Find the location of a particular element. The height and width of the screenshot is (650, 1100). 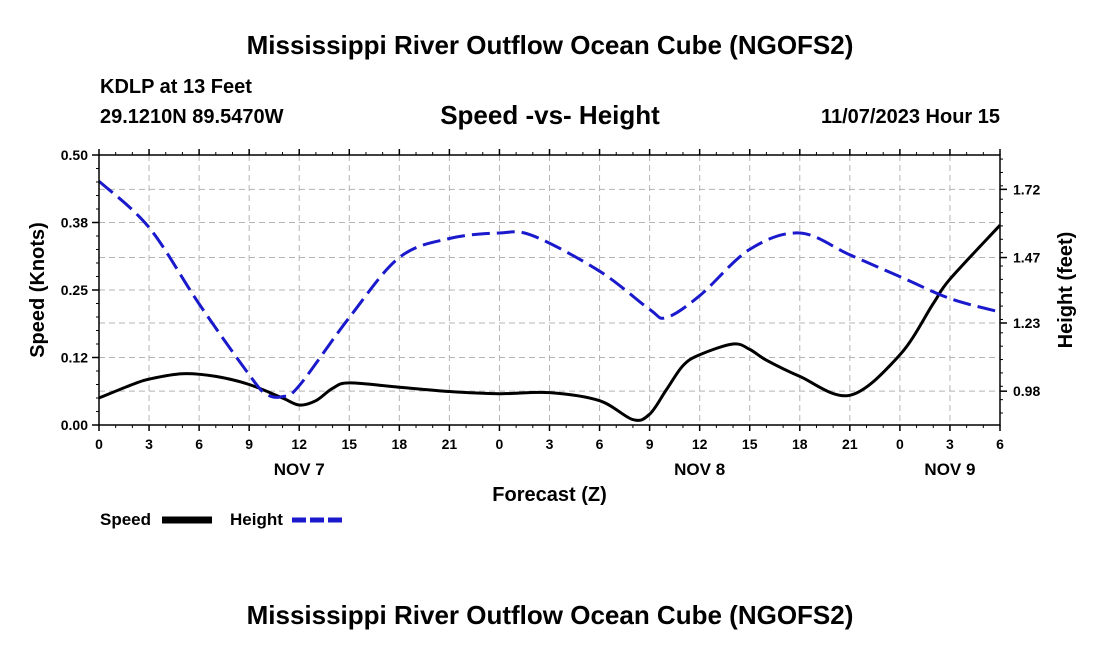

coordinates-label: 29.1210N 89.5470W is located at coordinates (192, 117).